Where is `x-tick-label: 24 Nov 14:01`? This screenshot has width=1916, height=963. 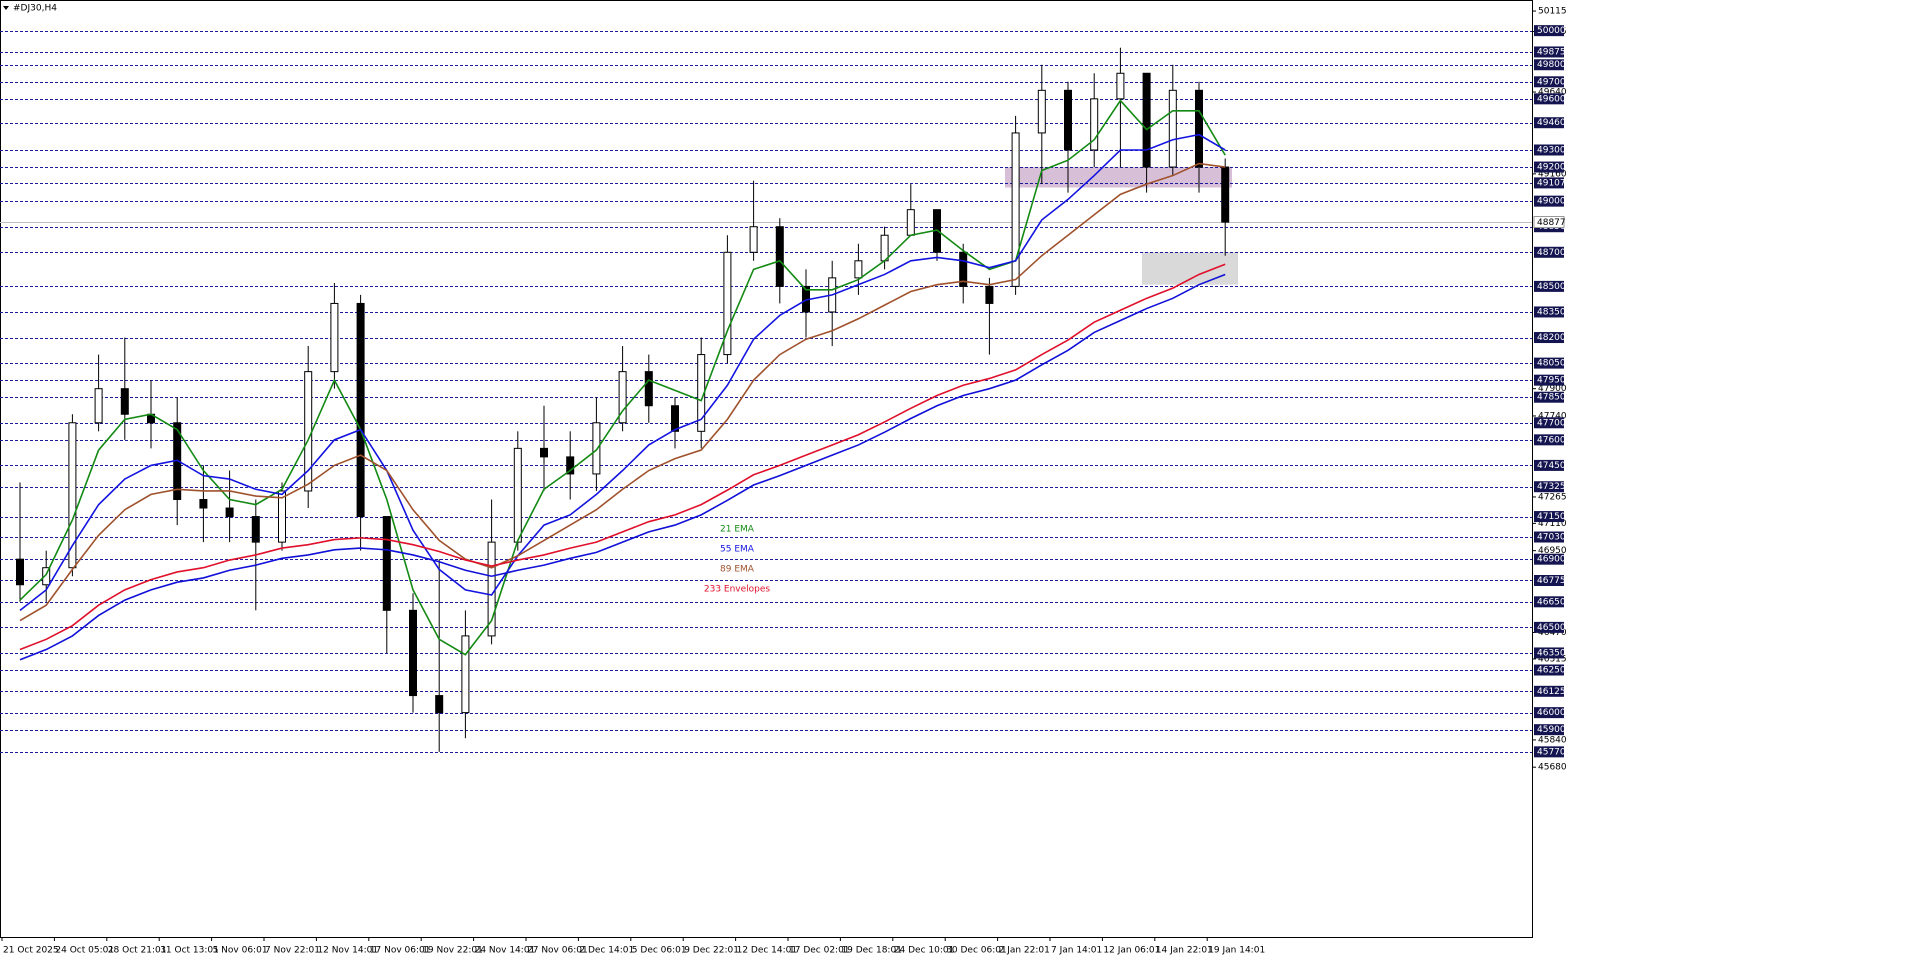
x-tick-label: 24 Nov 14:01 is located at coordinates (505, 951).